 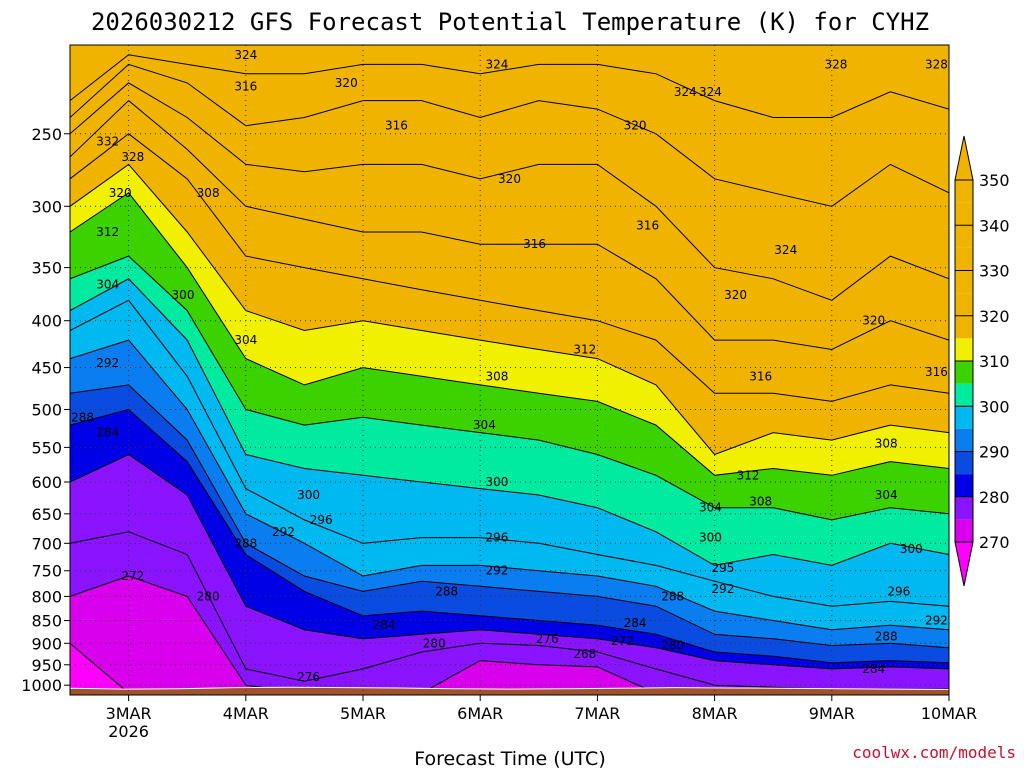 I want to click on y-tick-label-550: 550, so click(x=46, y=447).